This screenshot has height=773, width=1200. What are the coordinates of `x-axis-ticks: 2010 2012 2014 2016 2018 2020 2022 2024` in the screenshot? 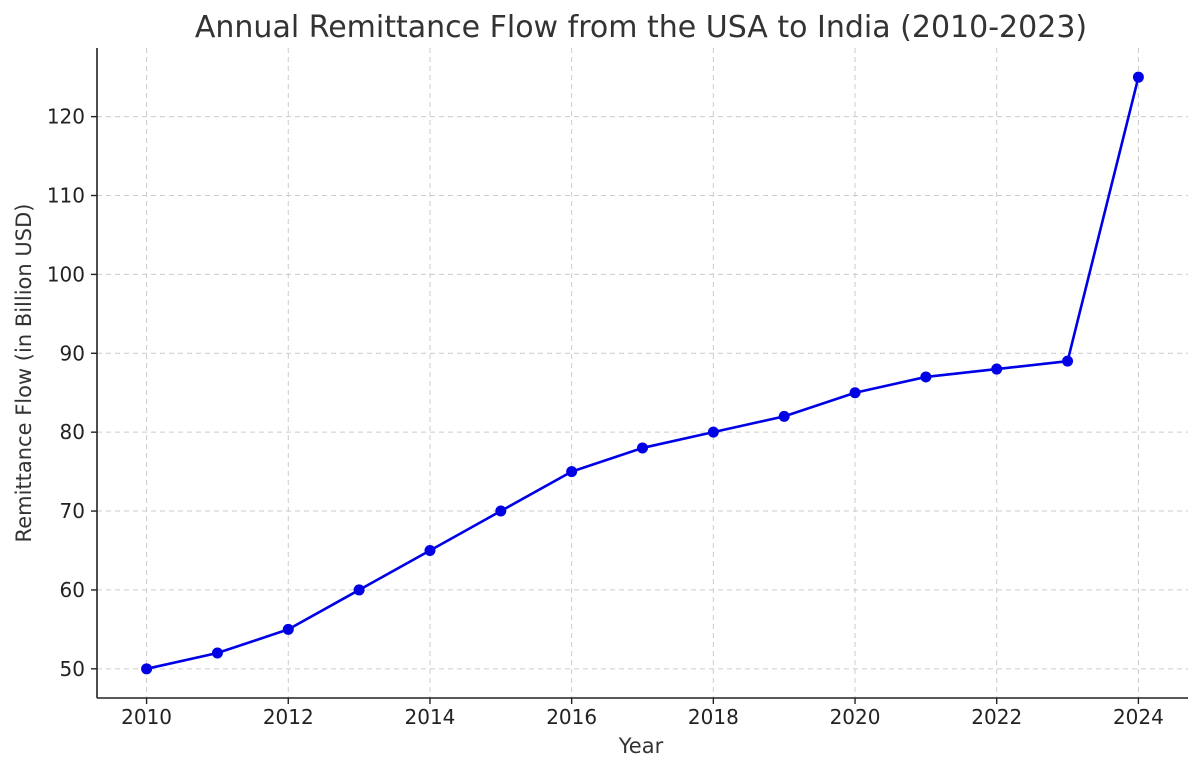 It's located at (642, 713).